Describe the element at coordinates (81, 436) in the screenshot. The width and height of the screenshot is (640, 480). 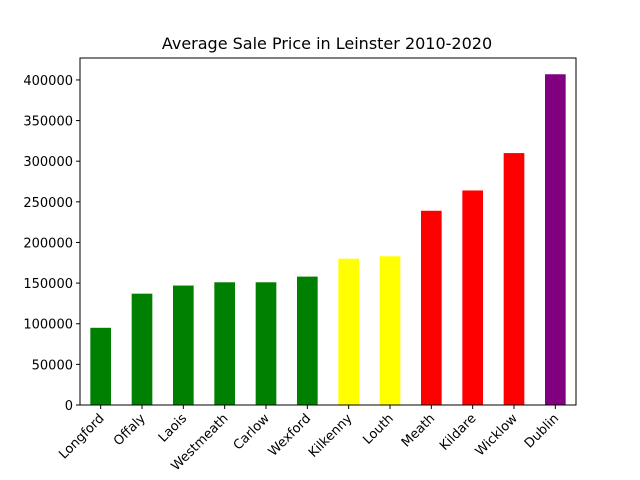
I see `x-tick-label: Longford` at that location.